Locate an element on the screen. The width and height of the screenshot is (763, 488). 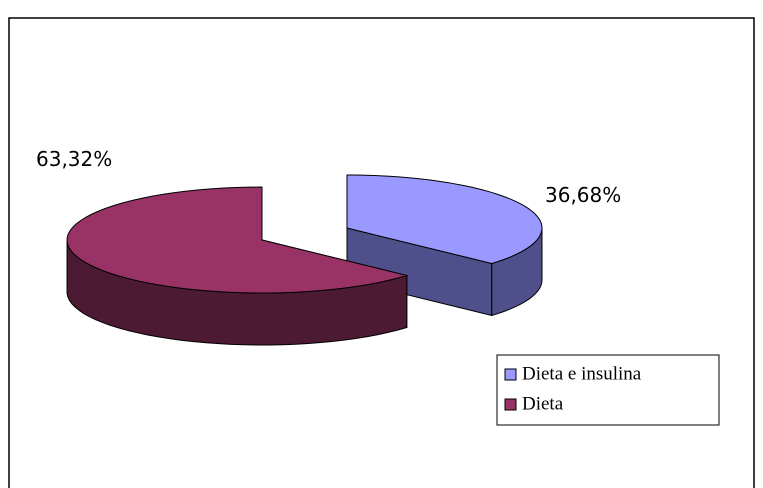
value-label: 63,32% is located at coordinates (74, 159).